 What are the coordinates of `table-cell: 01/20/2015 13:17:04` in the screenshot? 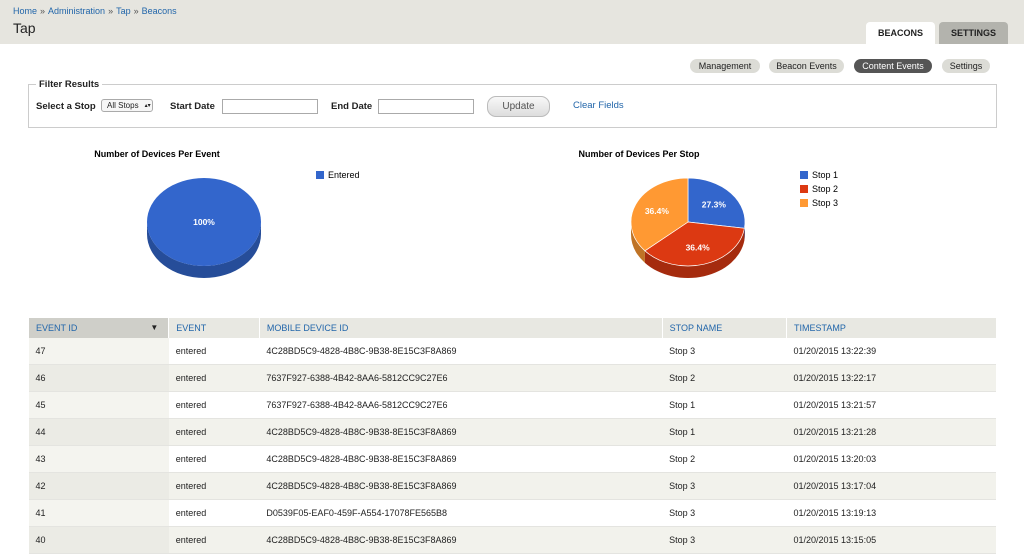 It's located at (891, 486).